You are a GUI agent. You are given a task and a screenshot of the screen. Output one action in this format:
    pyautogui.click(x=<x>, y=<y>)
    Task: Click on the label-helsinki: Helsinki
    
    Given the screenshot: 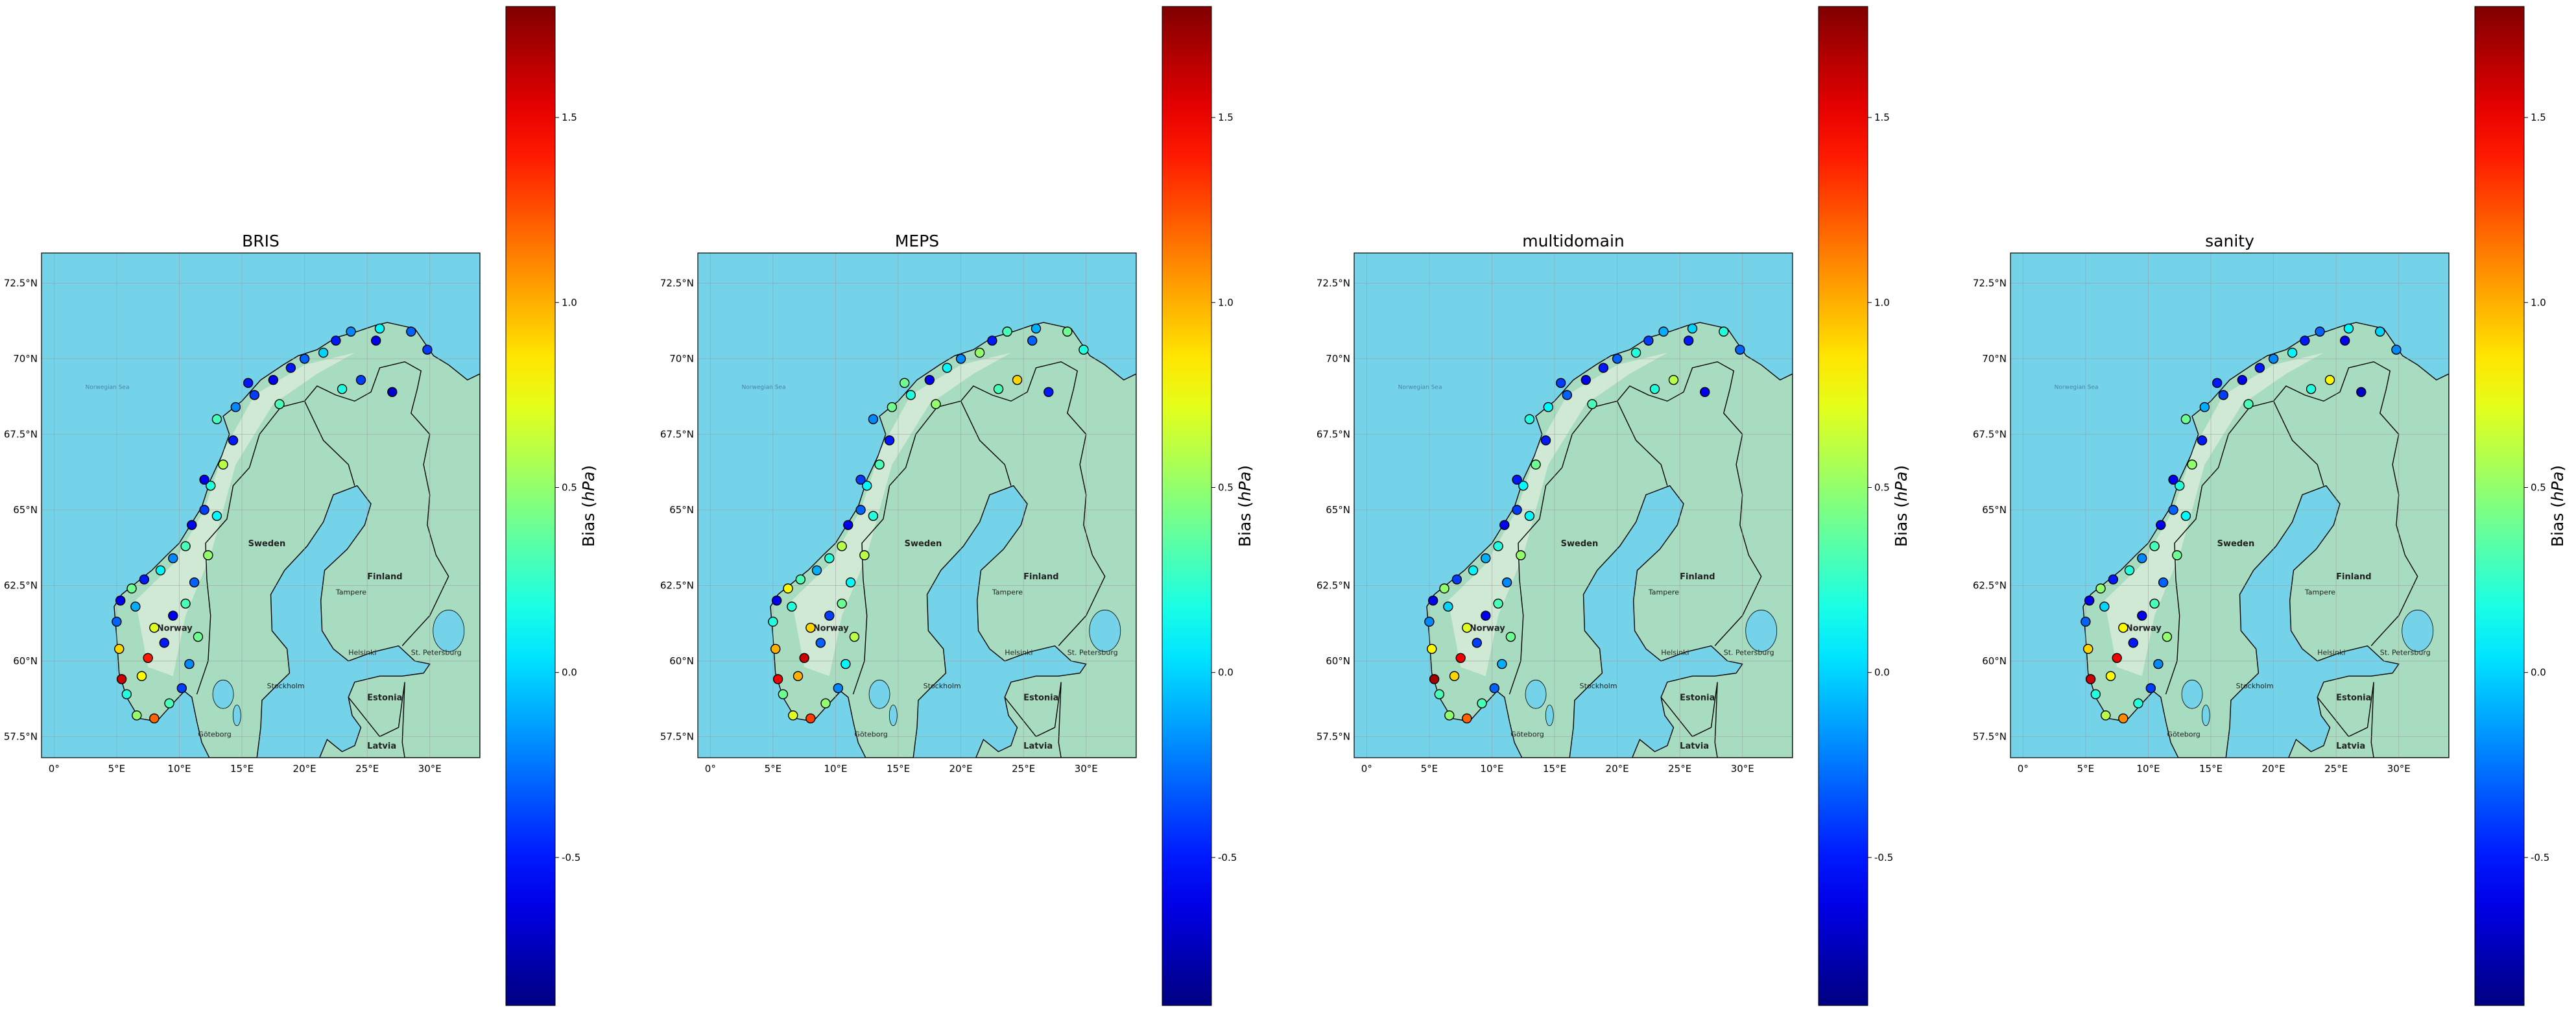 What is the action you would take?
    pyautogui.click(x=362, y=653)
    